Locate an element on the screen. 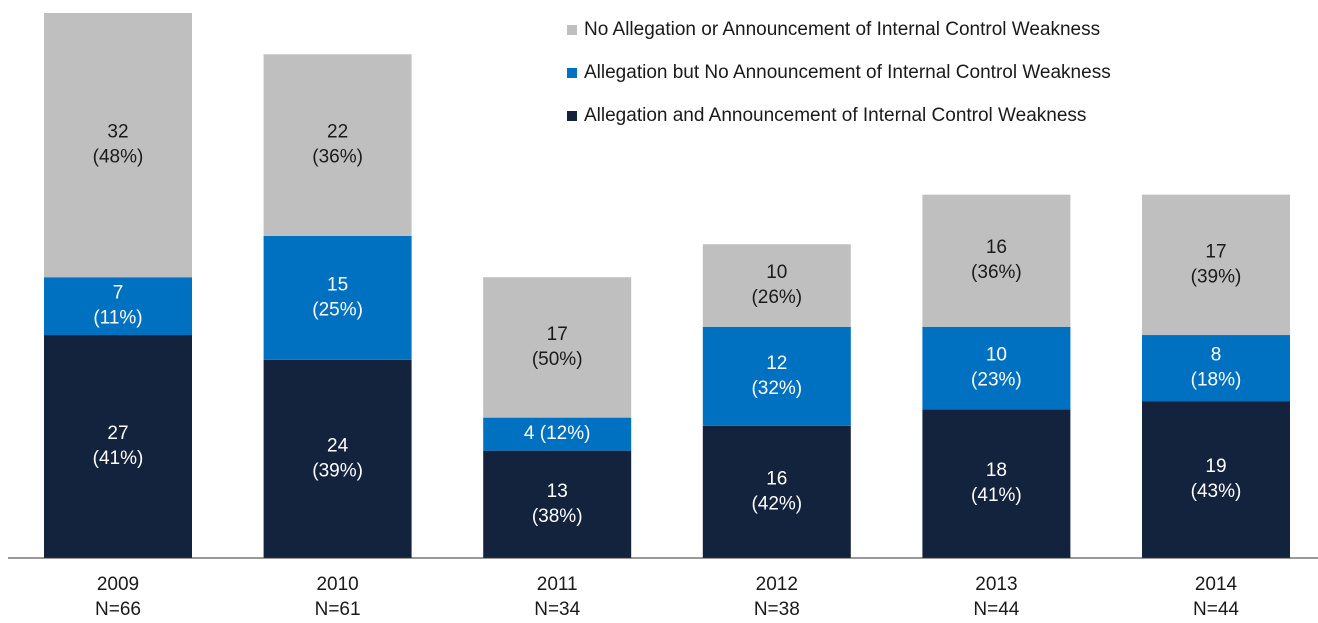  x-tick-label: 2011 is located at coordinates (557, 584).